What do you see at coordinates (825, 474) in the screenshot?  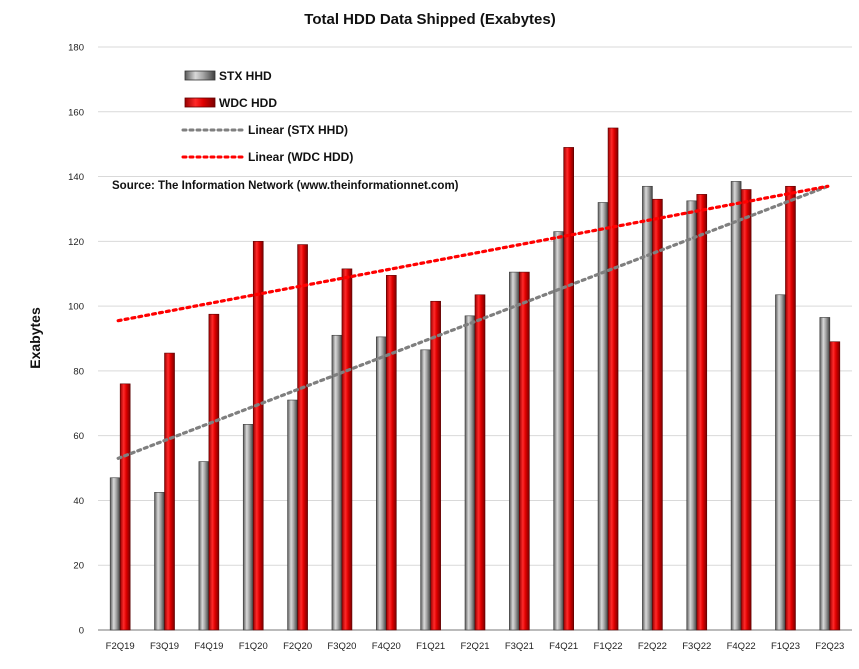 I see `stx-bar-f2q23` at bounding box center [825, 474].